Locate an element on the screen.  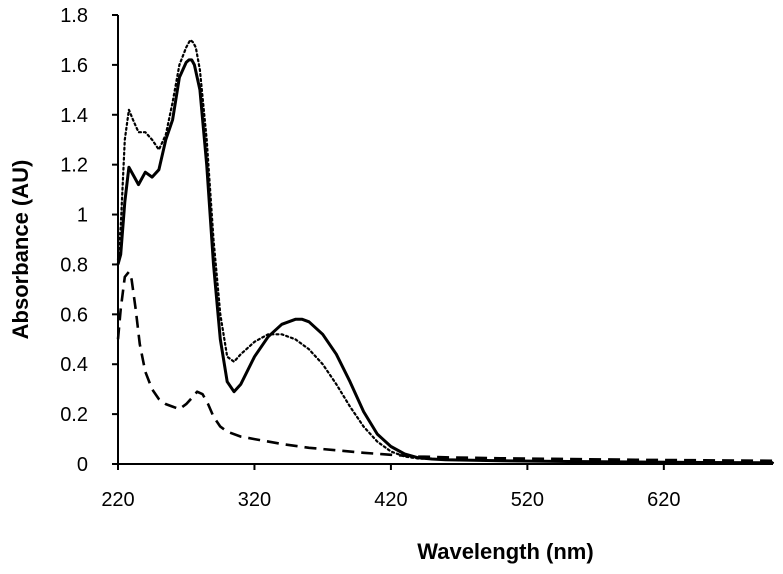
y-tick-label: 1.4 is located at coordinates (74, 116).